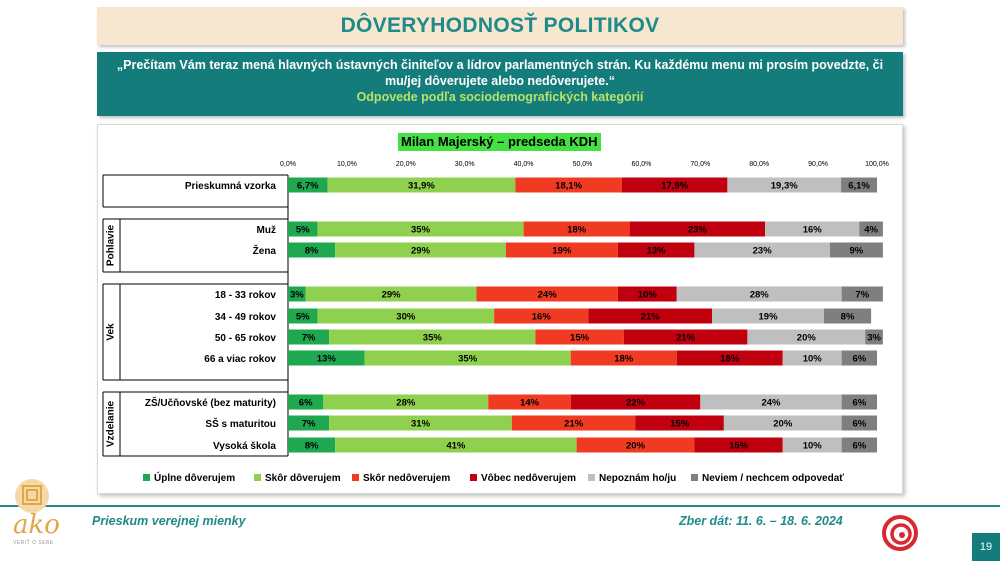 The image size is (1000, 561). I want to click on logo-tagline: VERIŤ O SEBE, so click(33, 543).